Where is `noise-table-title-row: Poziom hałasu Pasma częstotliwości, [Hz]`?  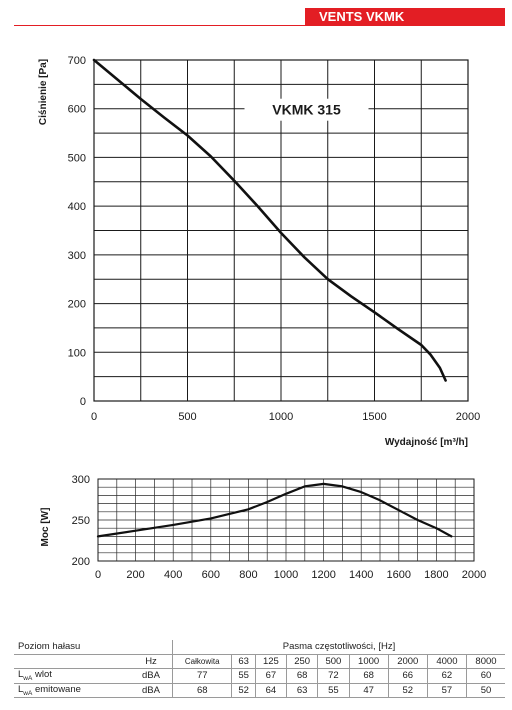 noise-table-title-row: Poziom hałasu Pasma częstotliwości, [Hz] is located at coordinates (259, 647).